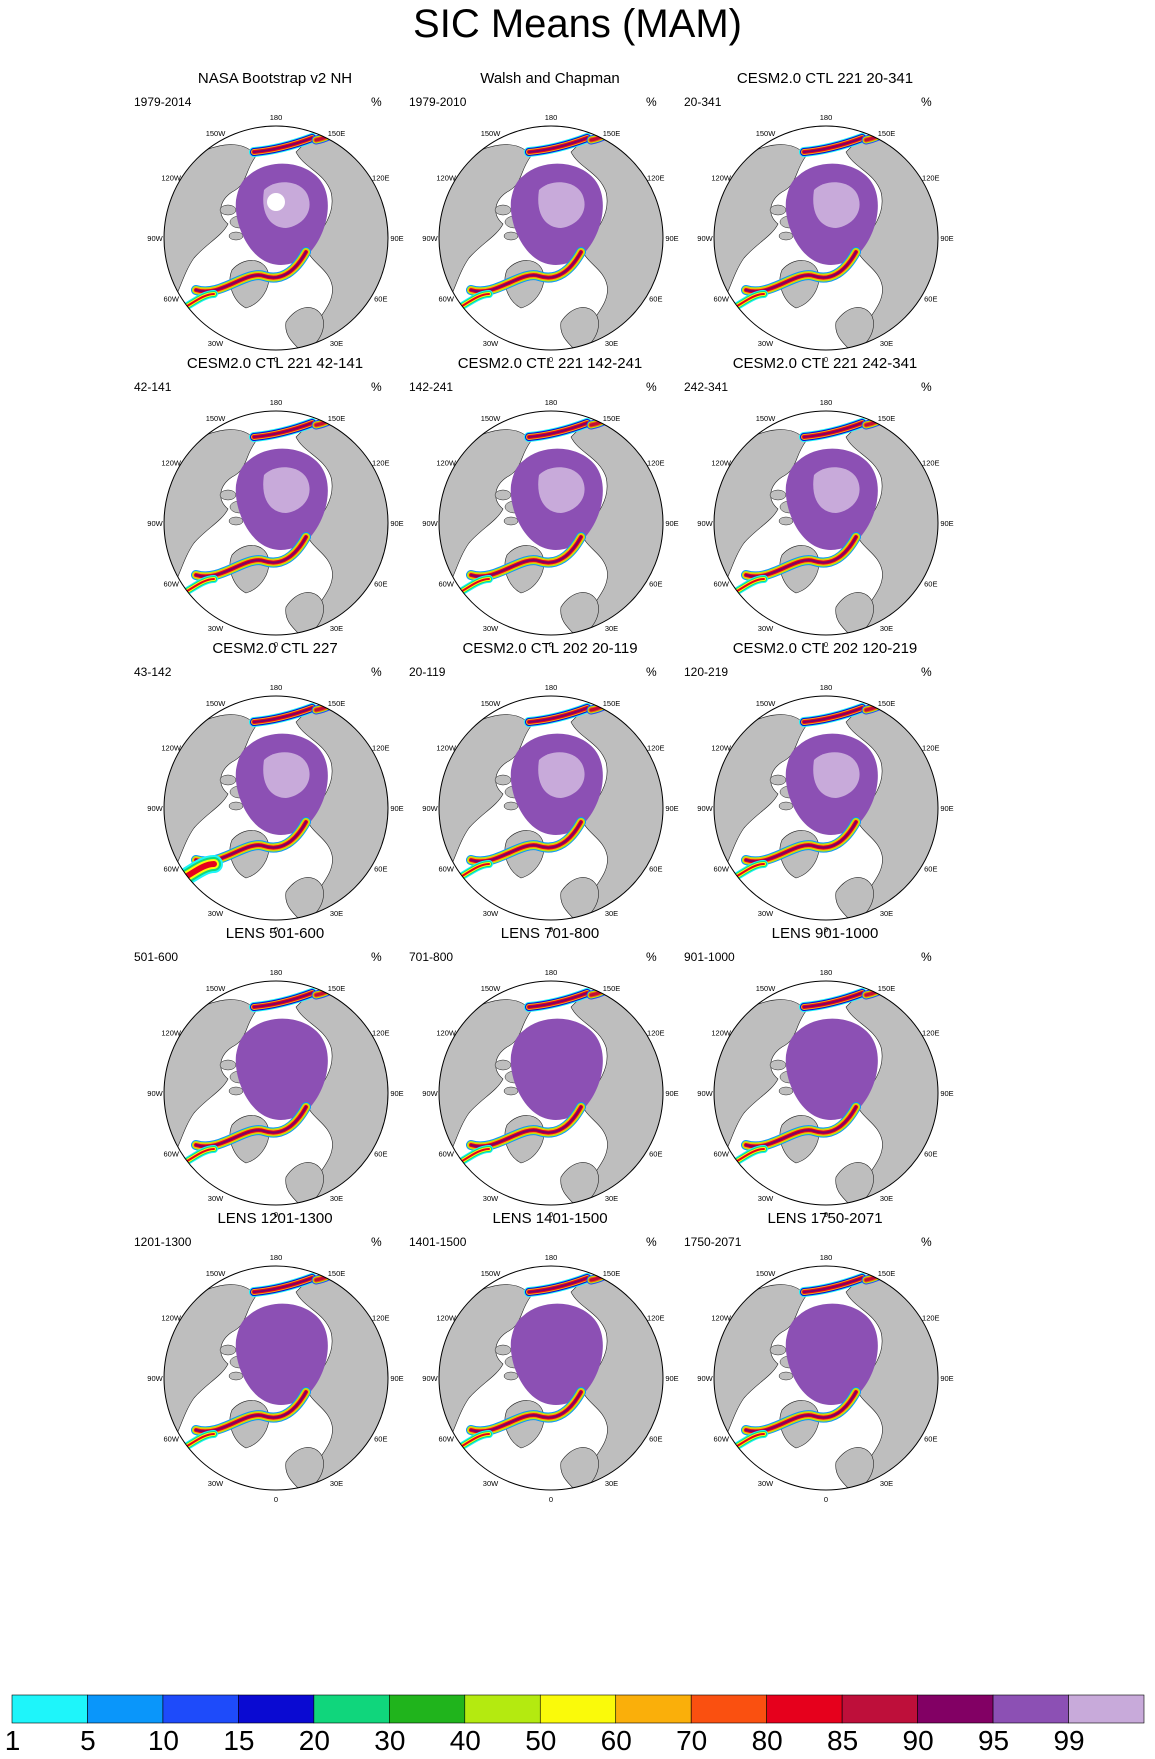 This screenshot has height=1759, width=1155. Describe the element at coordinates (275, 78) in the screenshot. I see `panel-title: NASA Bootstrap v2 NH` at that location.